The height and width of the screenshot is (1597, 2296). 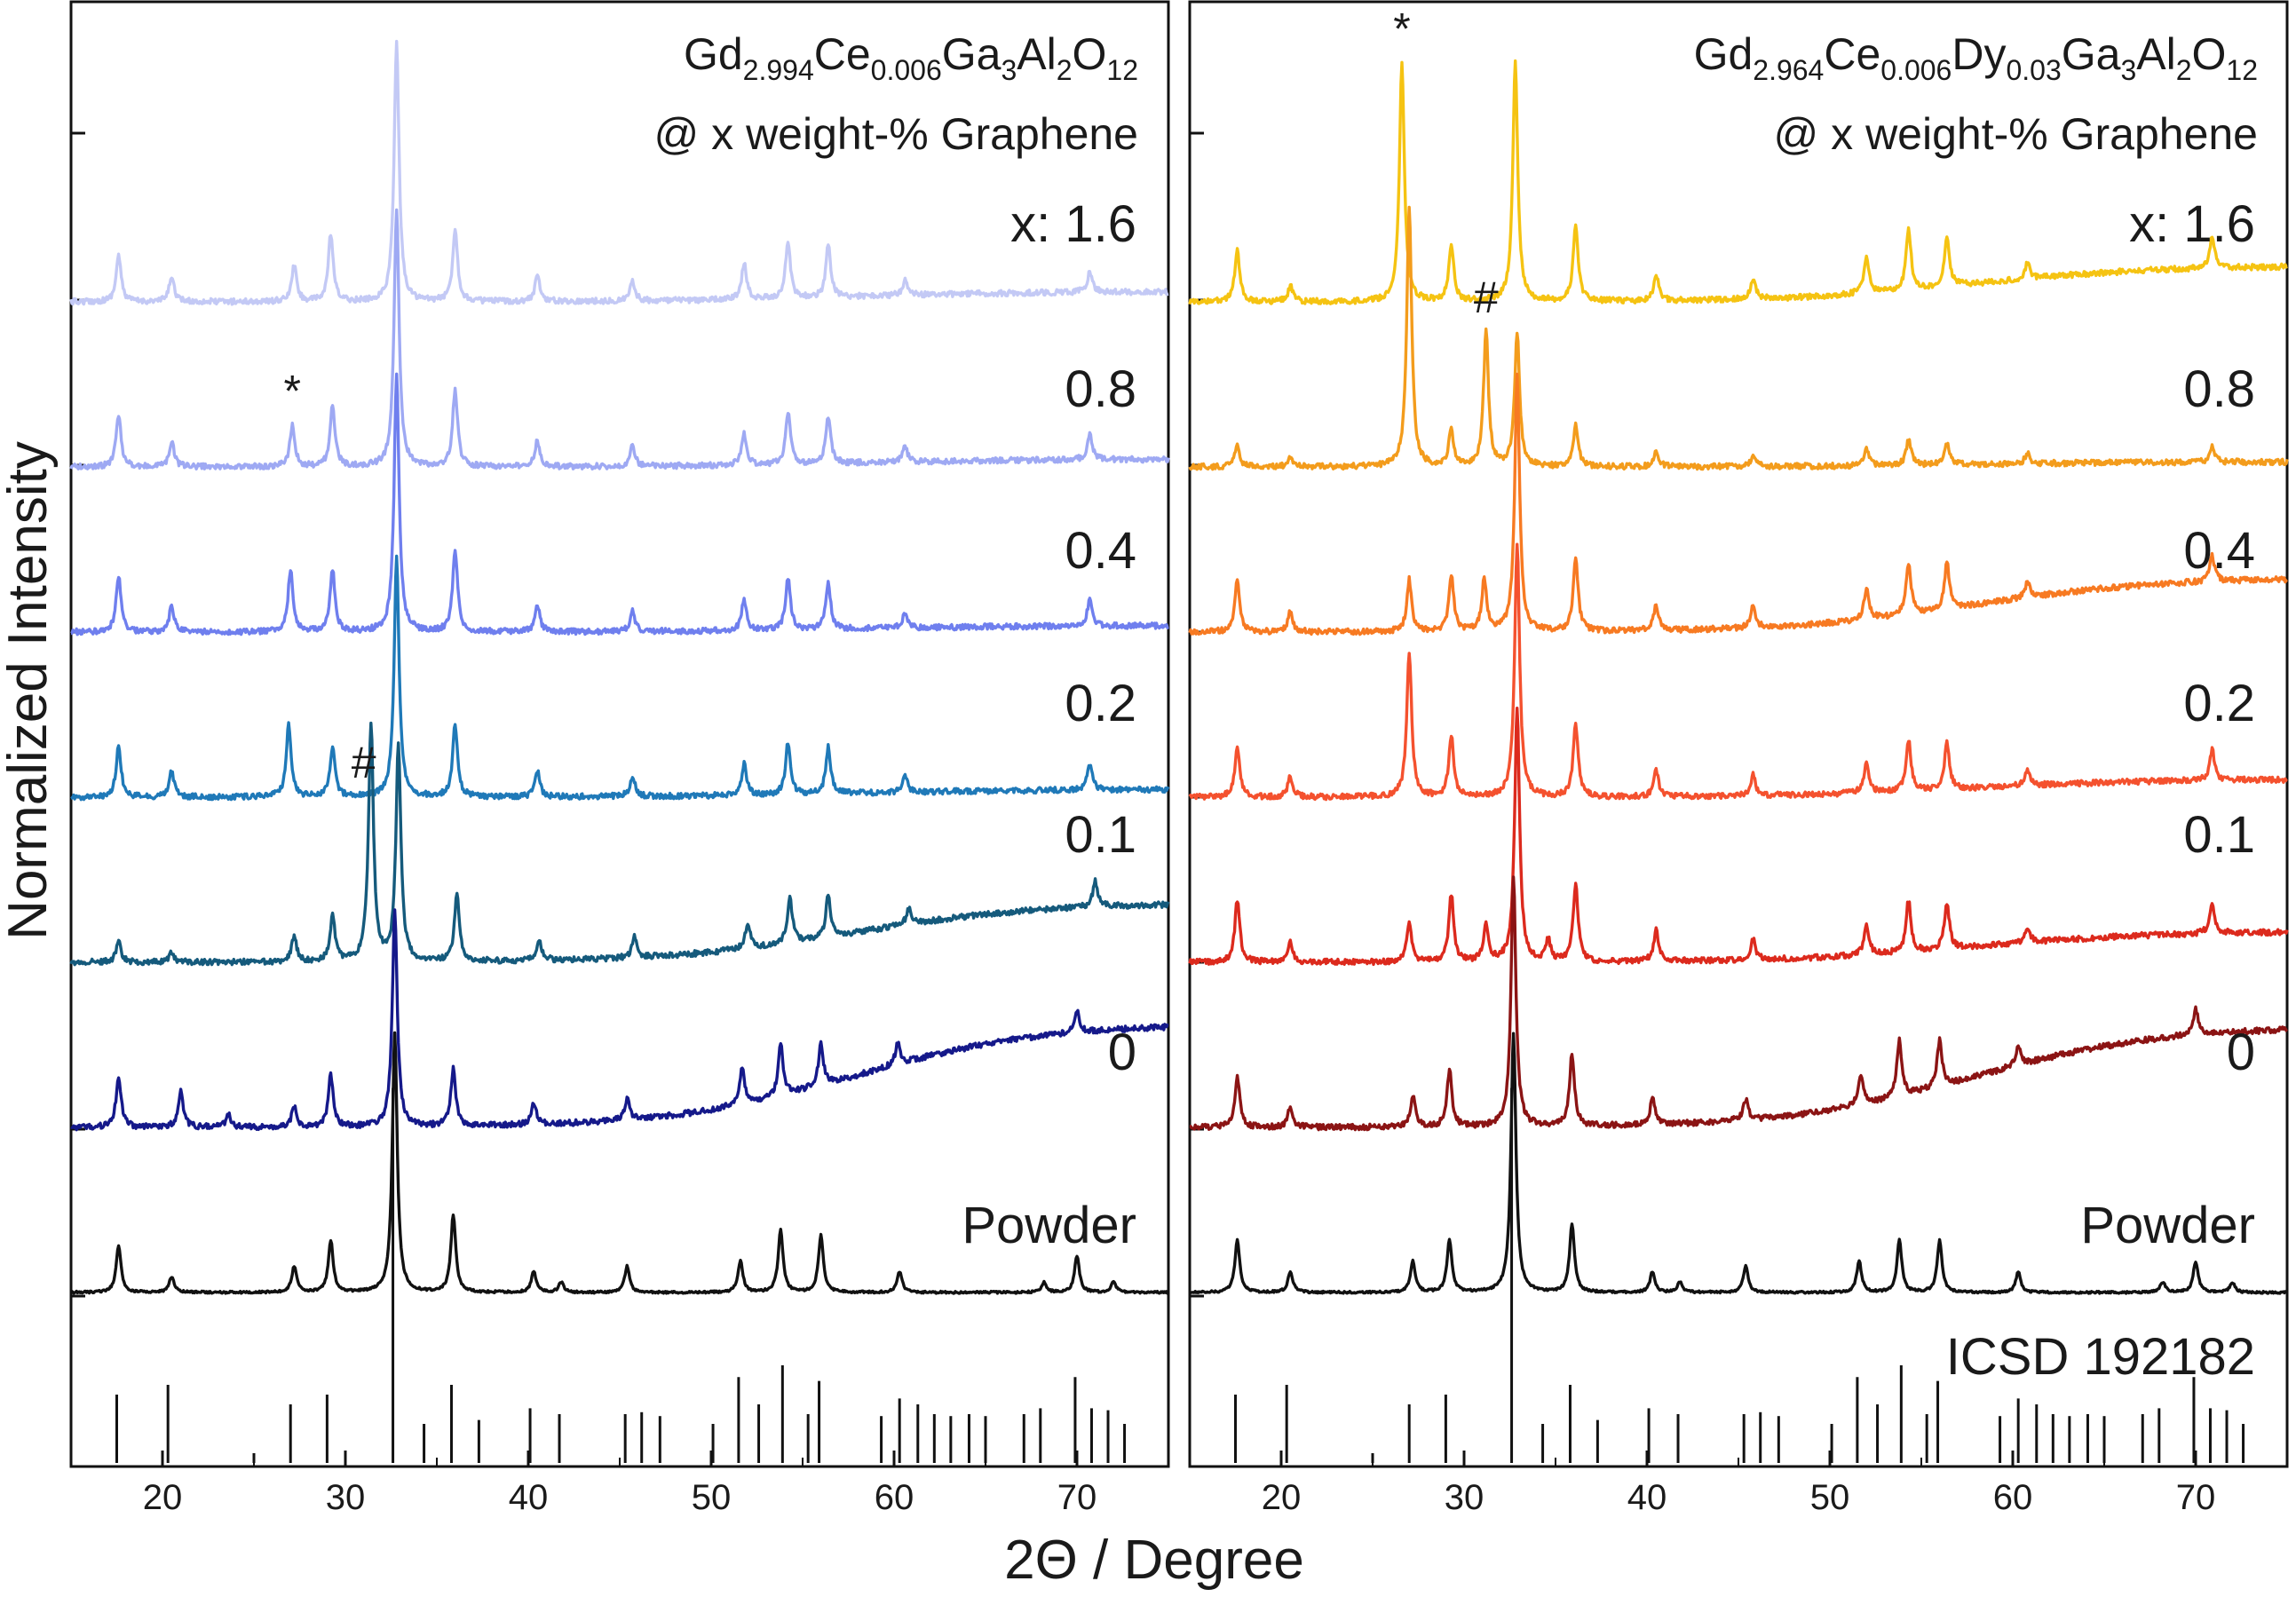 What do you see at coordinates (911, 57) in the screenshot?
I see `composition-title: Gd2.994Ce0.006Ga3Al2O12` at bounding box center [911, 57].